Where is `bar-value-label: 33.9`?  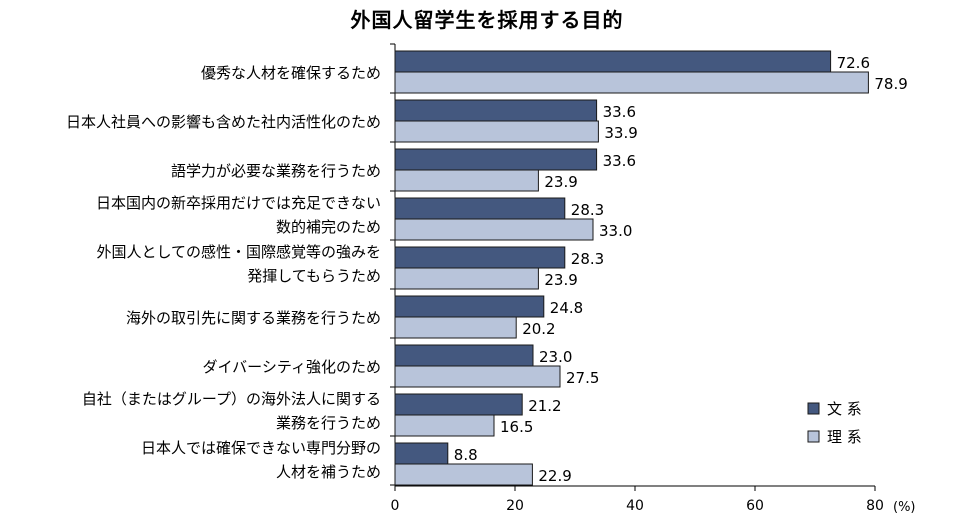
bar-value-label: 33.9 is located at coordinates (620, 133).